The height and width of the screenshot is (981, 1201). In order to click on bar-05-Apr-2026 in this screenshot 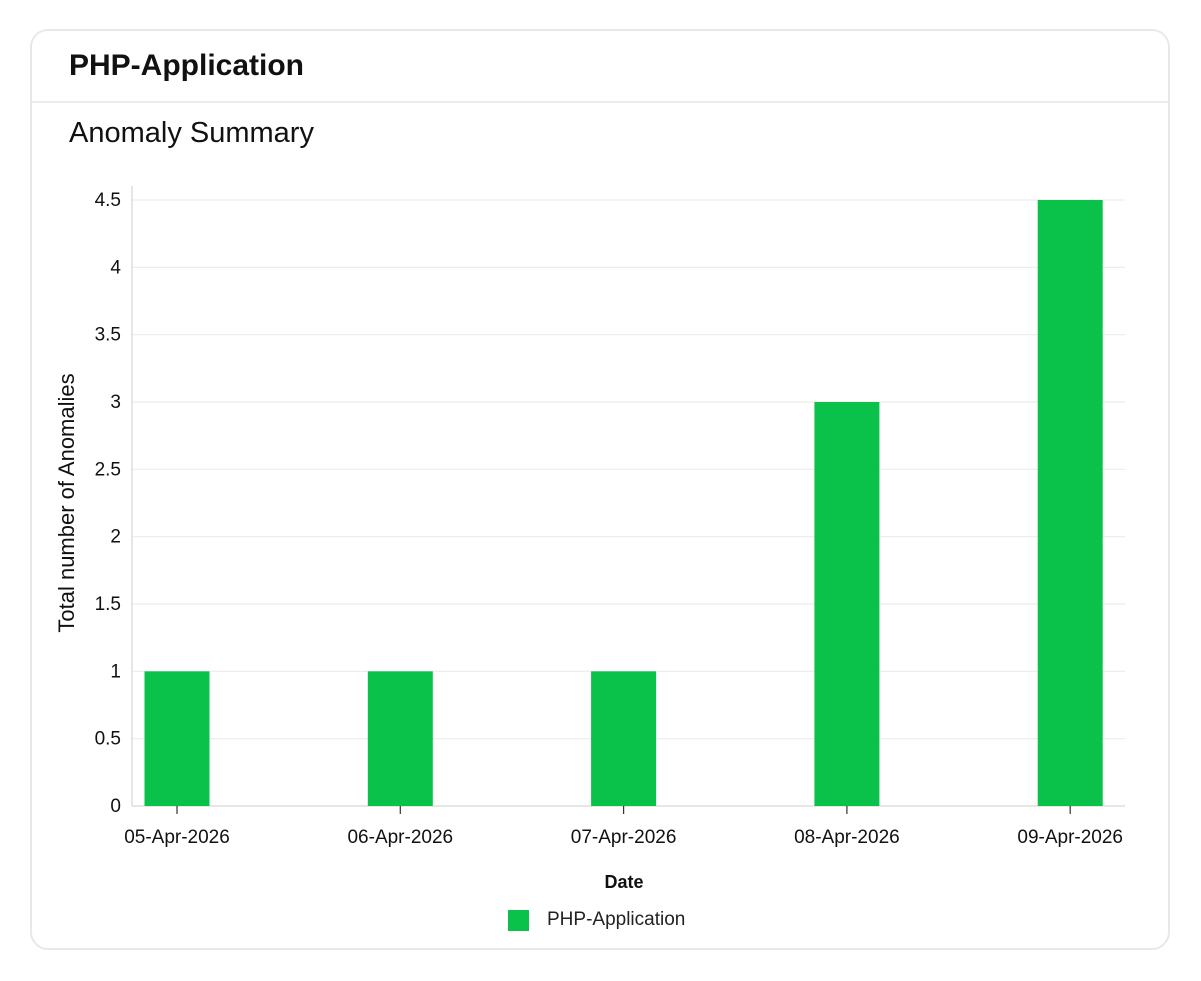, I will do `click(177, 738)`.